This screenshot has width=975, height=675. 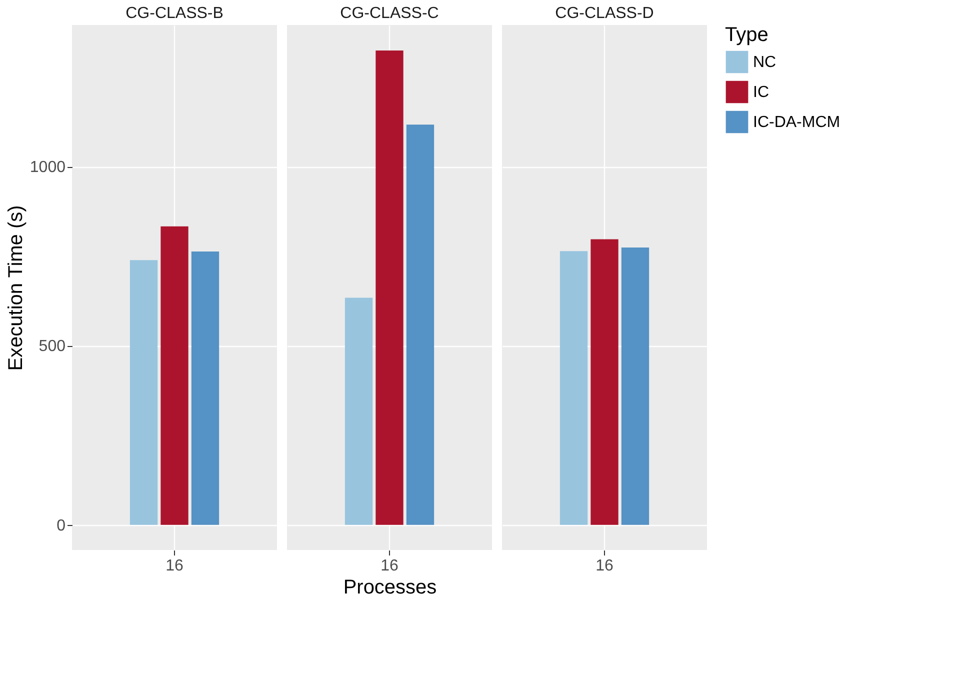 What do you see at coordinates (604, 13) in the screenshot?
I see `chart-title: CG-CLASS-D` at bounding box center [604, 13].